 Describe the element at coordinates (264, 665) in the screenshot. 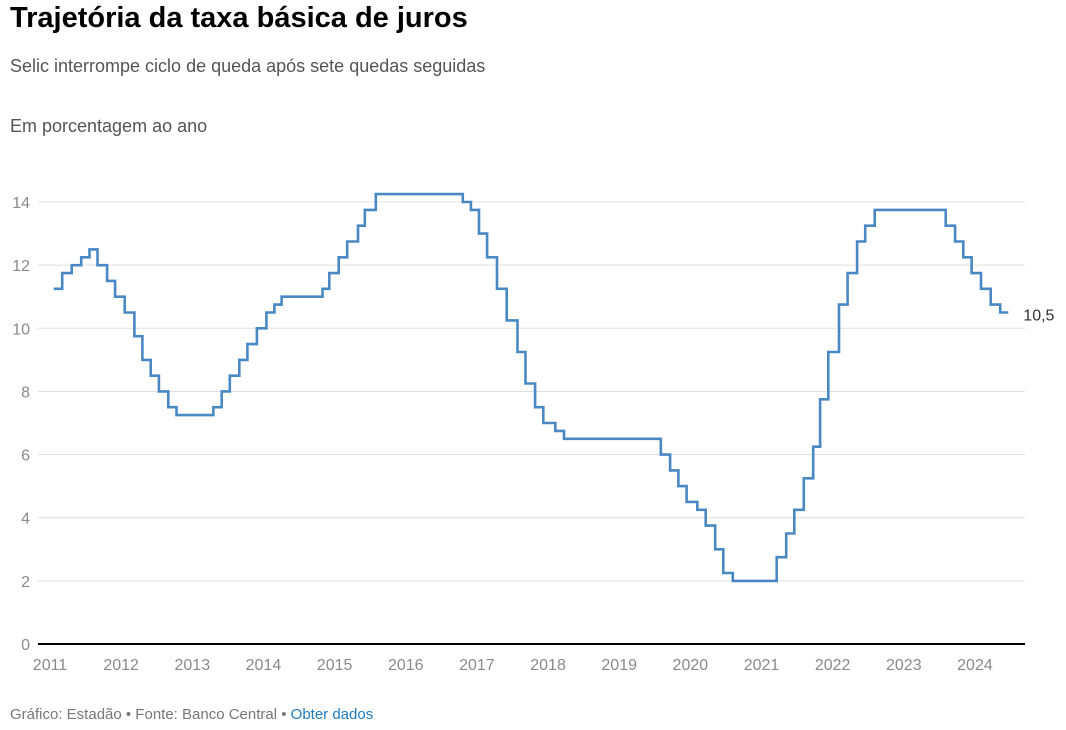

I see `x-tick-label: 2014` at that location.